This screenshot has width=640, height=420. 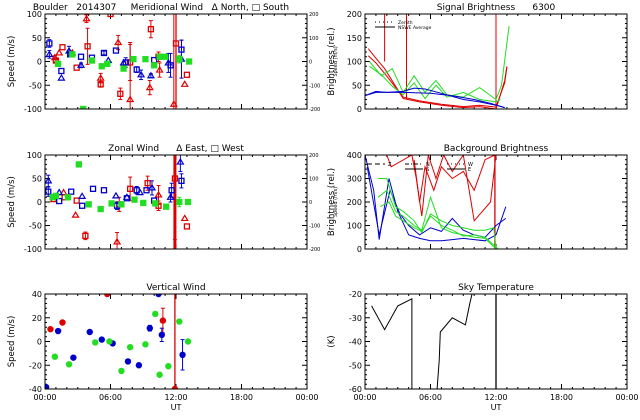 I want to click on right-y-axis-label: Speed (m/s), so click(x=336, y=202).